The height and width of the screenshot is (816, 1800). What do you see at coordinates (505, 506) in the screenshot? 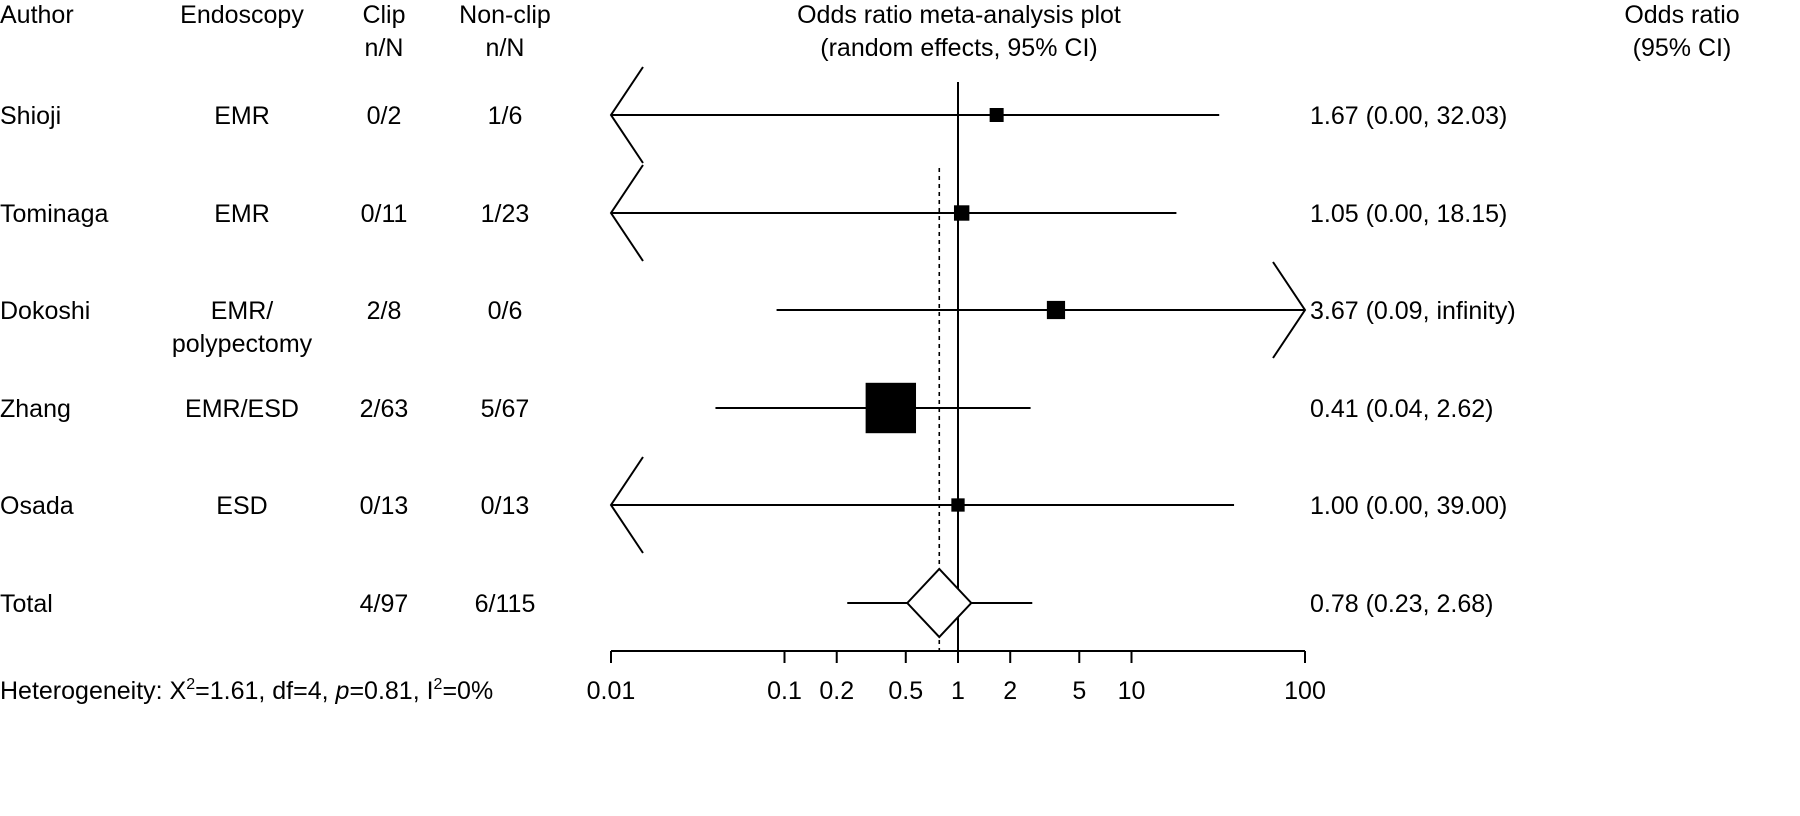
I see `study-nonclip: 0/13` at bounding box center [505, 506].